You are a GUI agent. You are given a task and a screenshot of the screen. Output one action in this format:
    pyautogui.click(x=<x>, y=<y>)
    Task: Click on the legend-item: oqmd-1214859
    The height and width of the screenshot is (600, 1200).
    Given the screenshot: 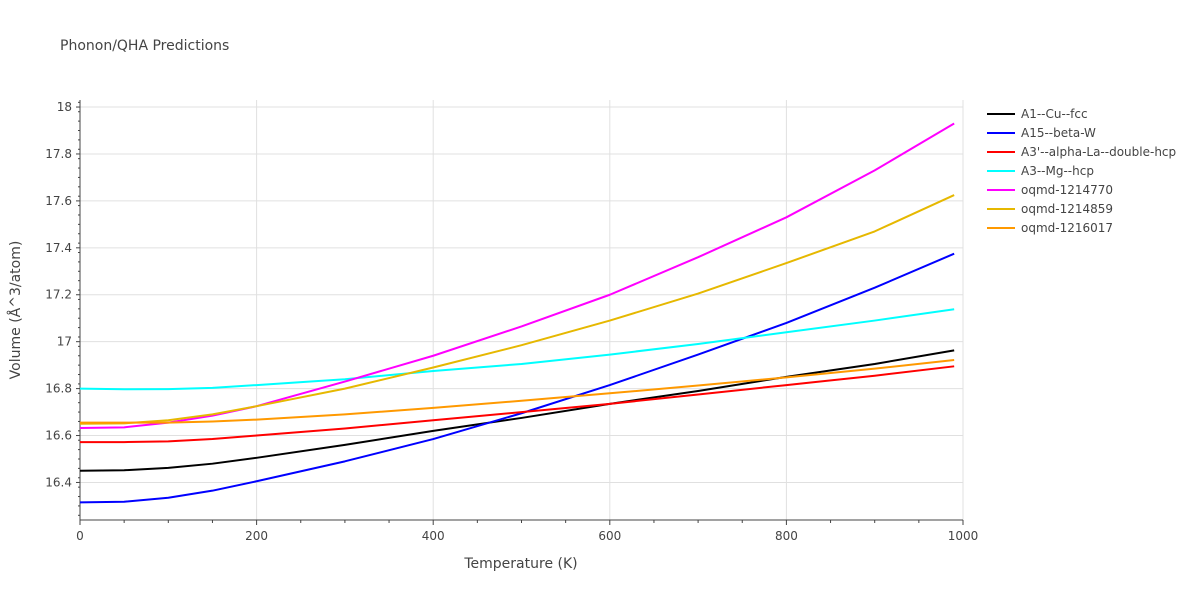 What is the action you would take?
    pyautogui.click(x=1050, y=209)
    